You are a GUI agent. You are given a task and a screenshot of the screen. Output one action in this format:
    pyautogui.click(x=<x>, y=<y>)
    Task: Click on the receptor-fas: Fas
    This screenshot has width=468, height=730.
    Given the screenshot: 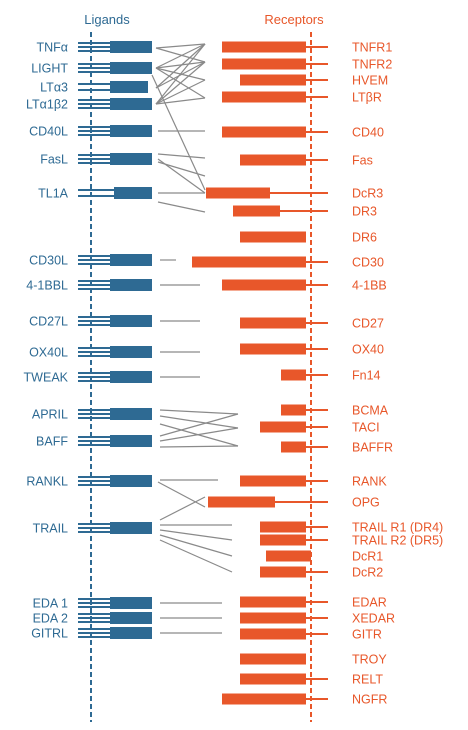 What is the action you would take?
    pyautogui.click(x=306, y=161)
    